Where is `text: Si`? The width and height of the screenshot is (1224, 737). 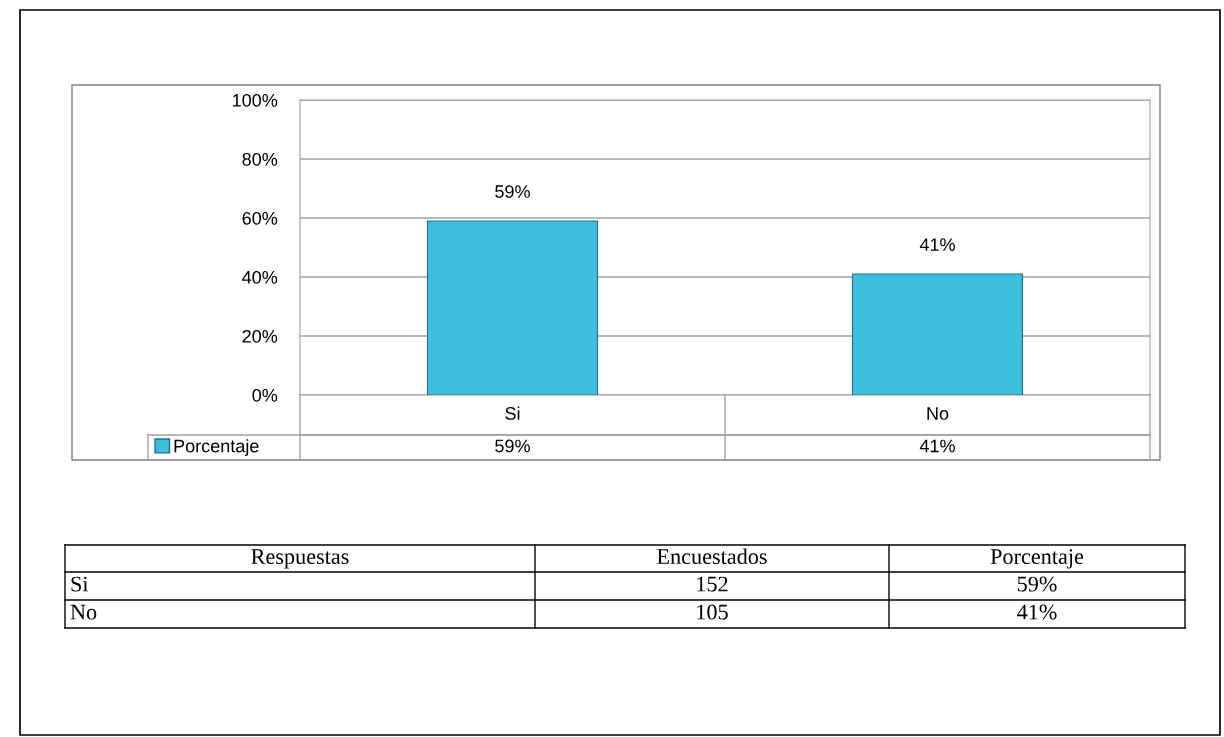 text: Si is located at coordinates (80, 584).